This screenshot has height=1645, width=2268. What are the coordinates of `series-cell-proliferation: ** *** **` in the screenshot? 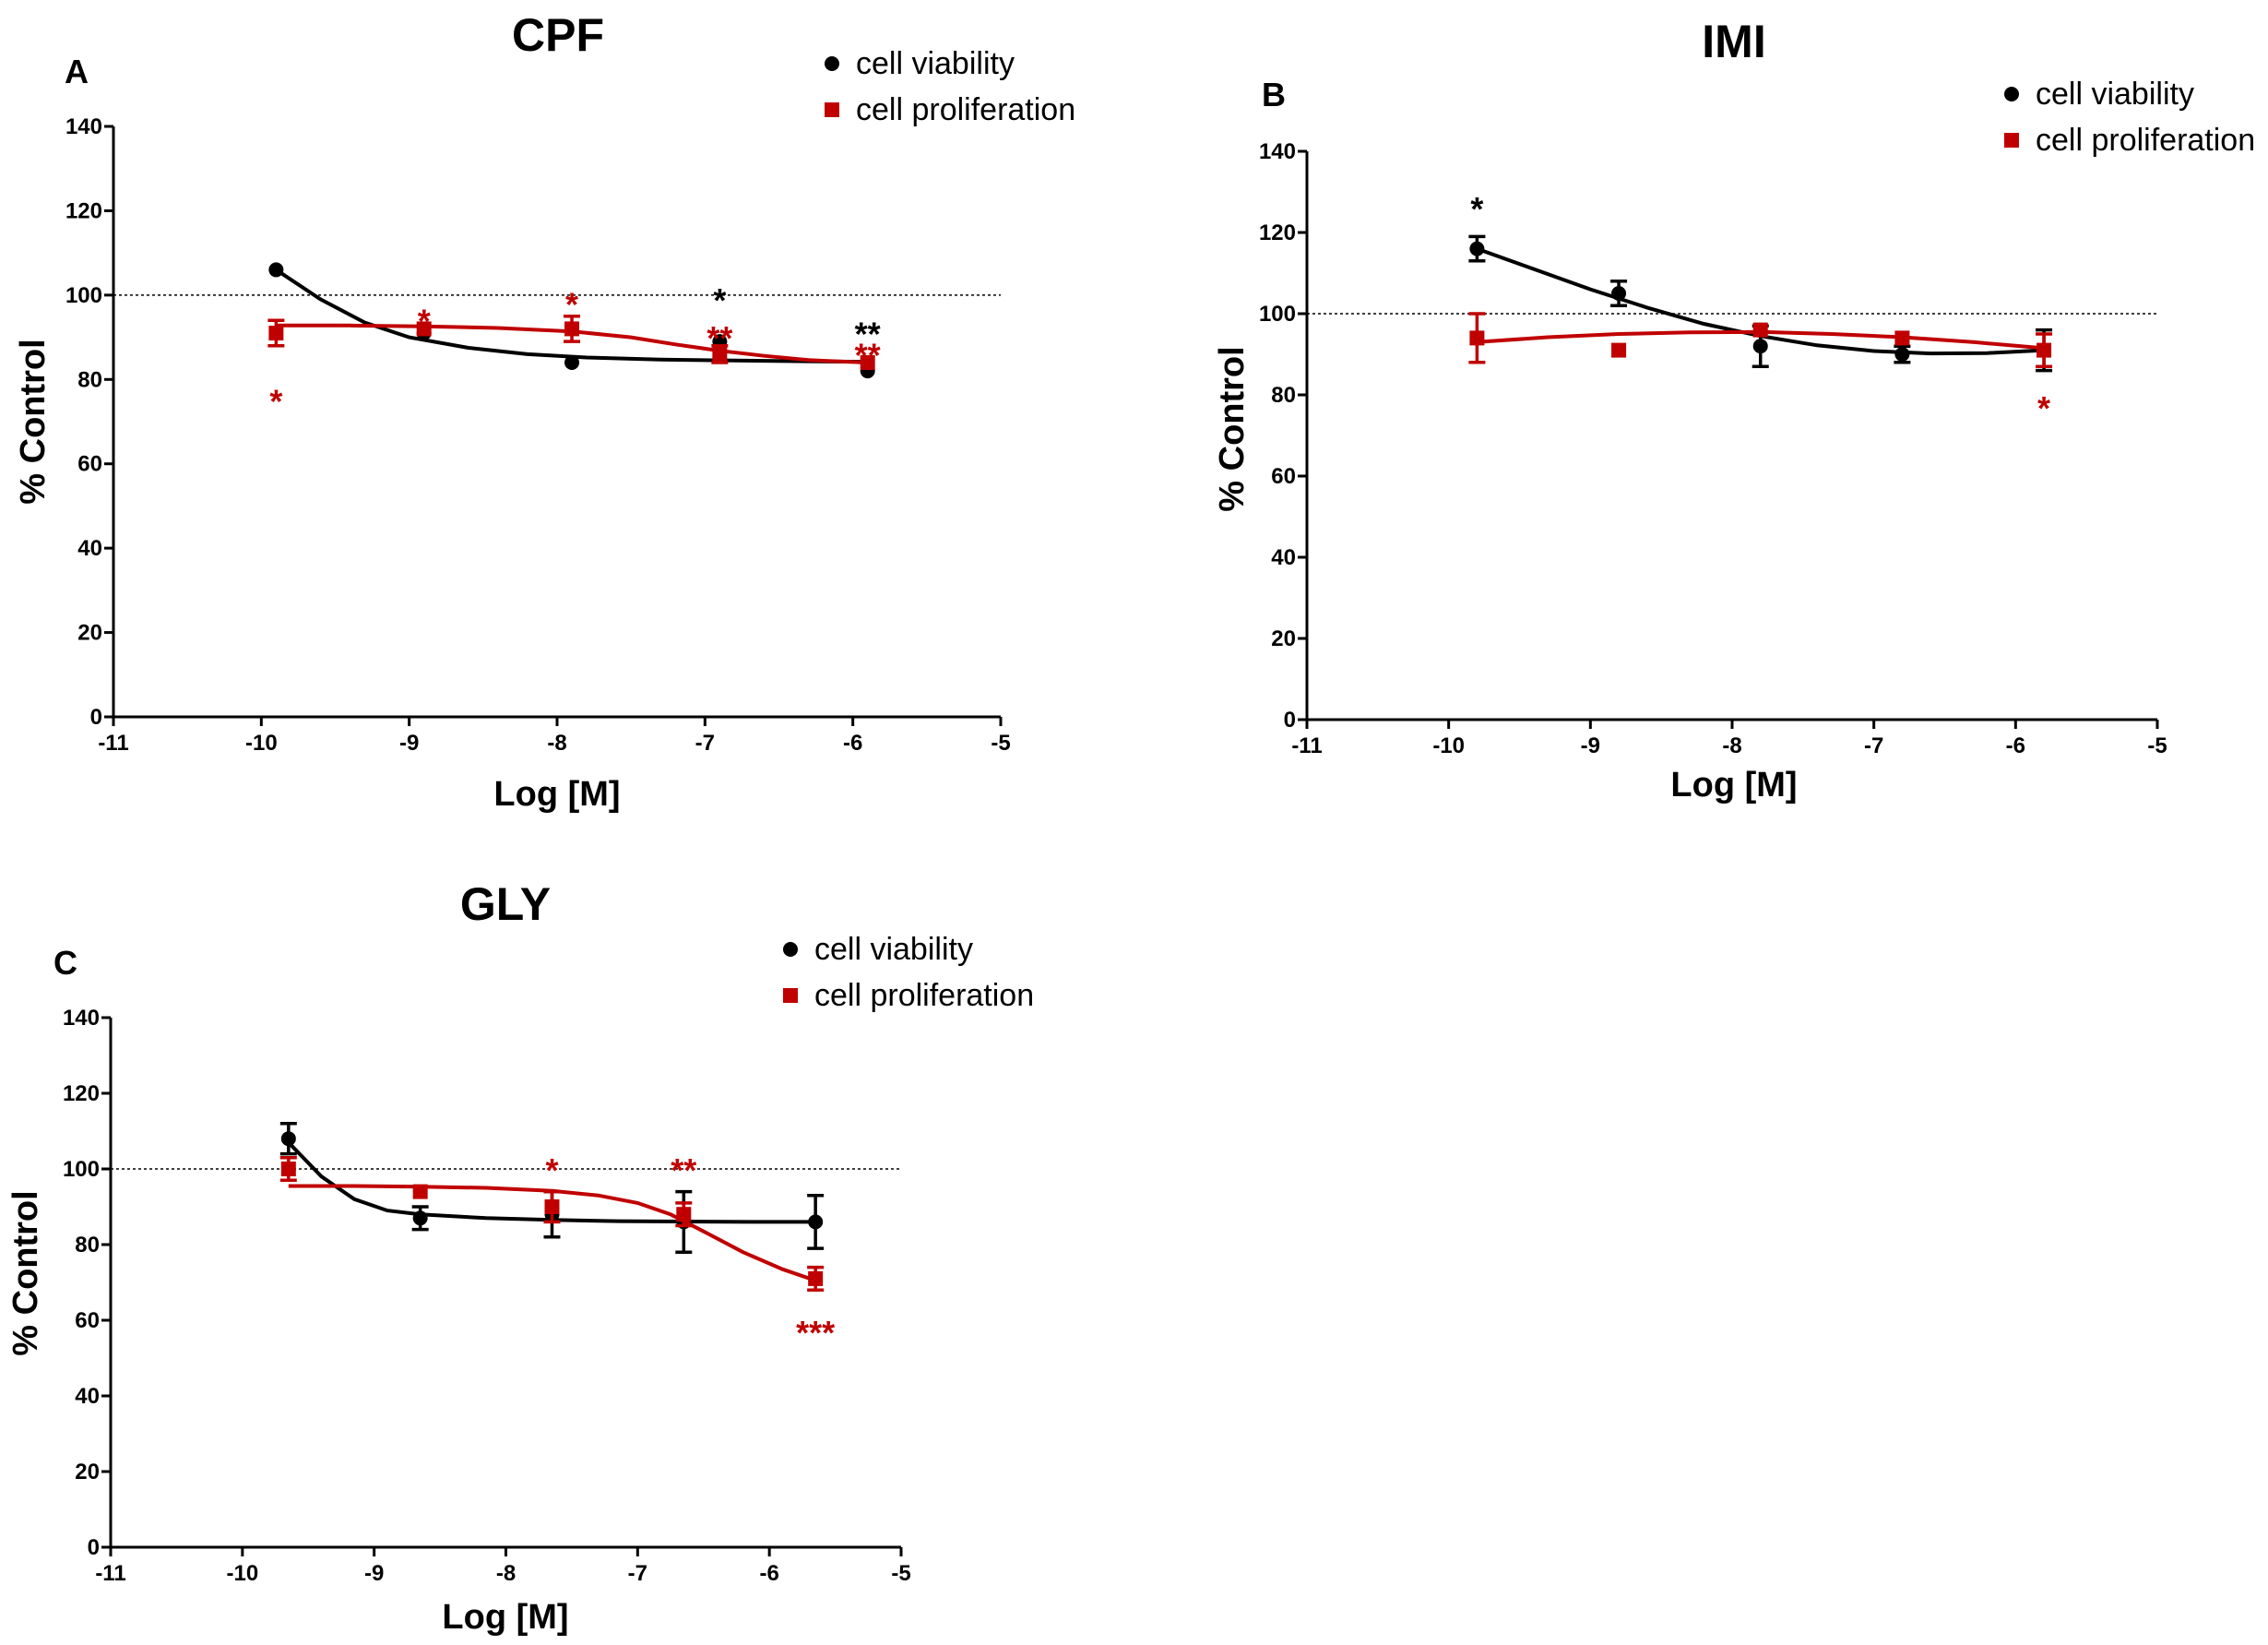 It's located at (574, 353).